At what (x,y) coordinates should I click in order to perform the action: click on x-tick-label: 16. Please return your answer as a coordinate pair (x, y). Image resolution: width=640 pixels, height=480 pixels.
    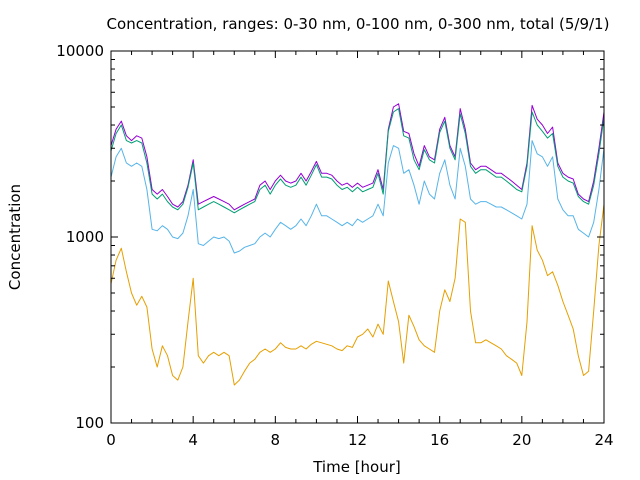
    Looking at the image, I should click on (439, 440).